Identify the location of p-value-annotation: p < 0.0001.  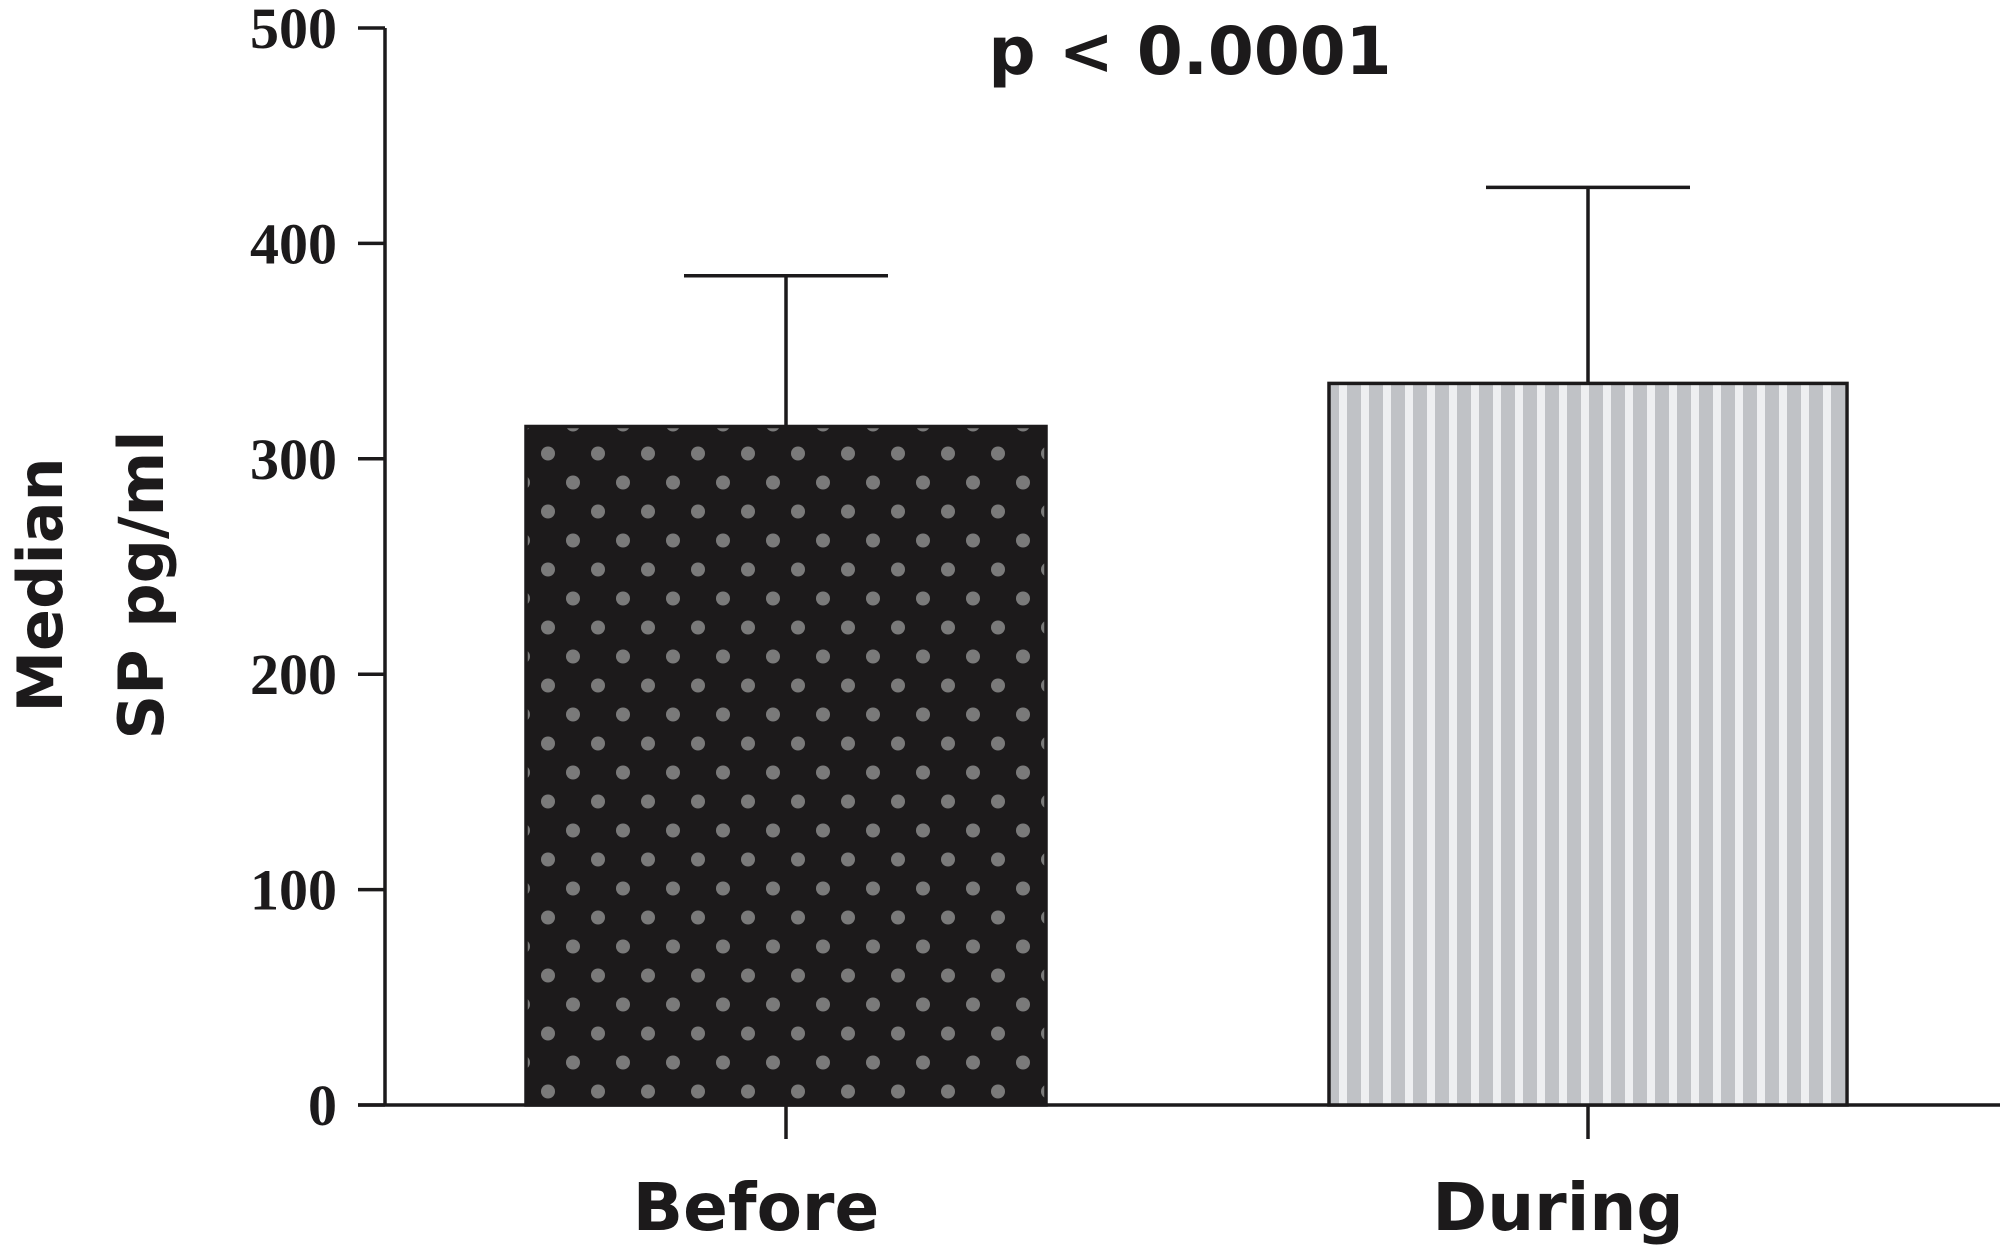
(1189, 51).